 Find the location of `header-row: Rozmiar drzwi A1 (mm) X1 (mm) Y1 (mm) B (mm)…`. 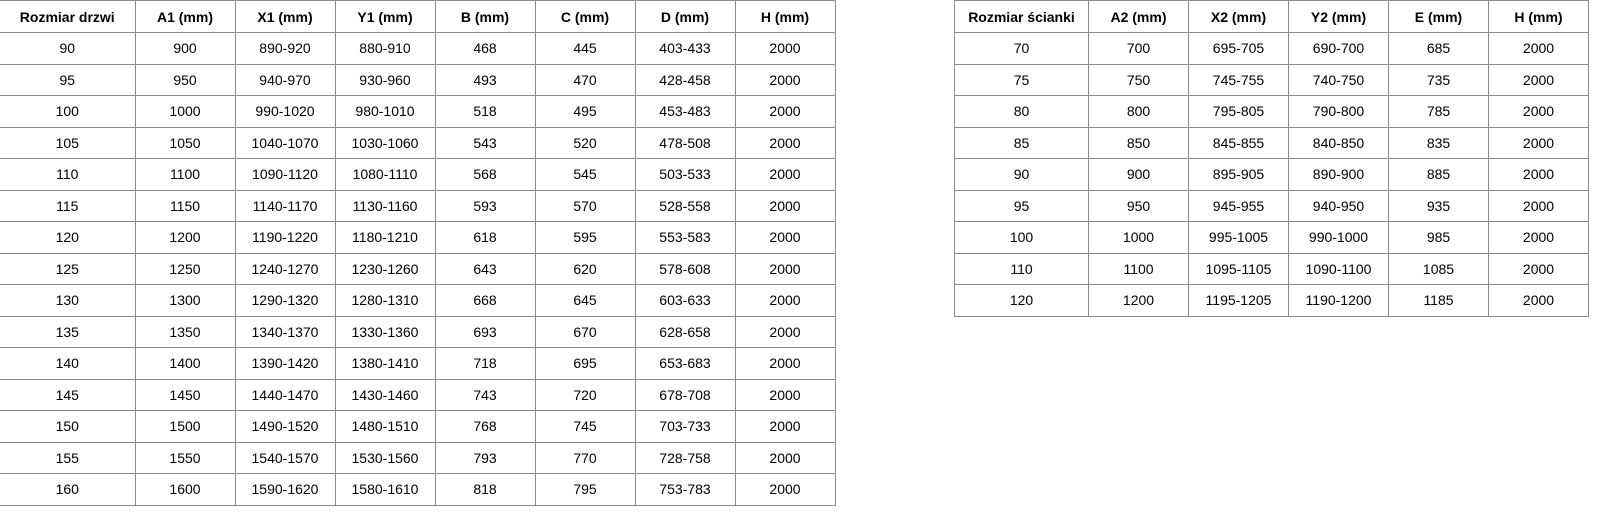

header-row: Rozmiar drzwi A1 (mm) X1 (mm) Y1 (mm) B (mm)… is located at coordinates (418, 16).